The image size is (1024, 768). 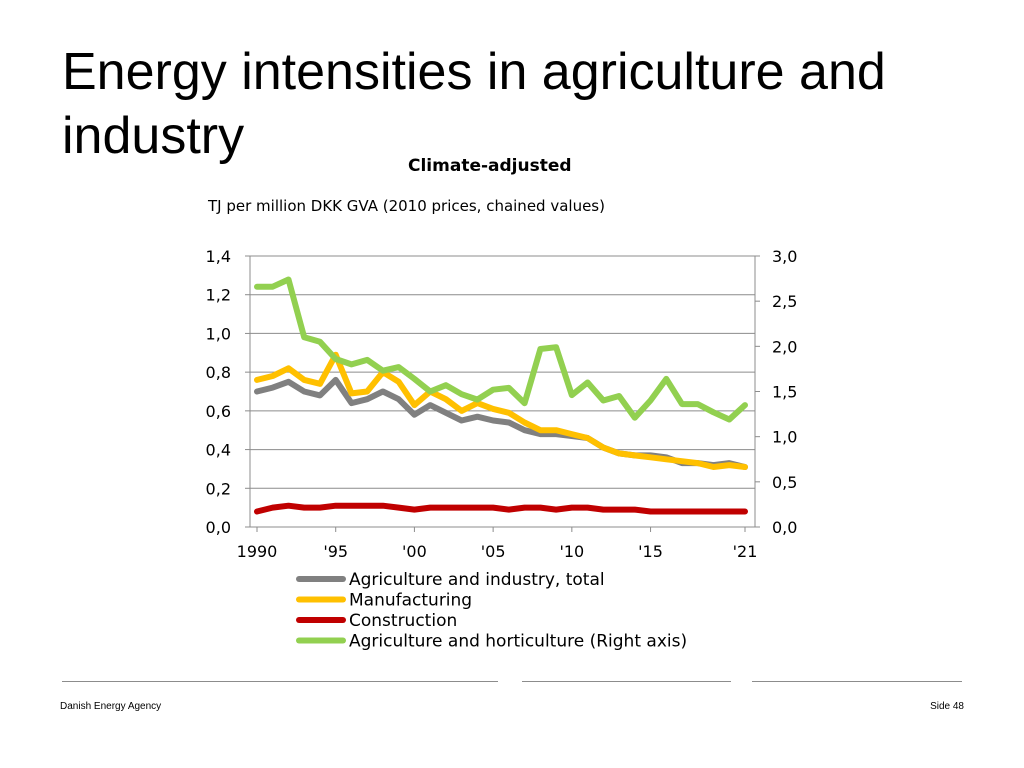 I want to click on x-tick-label: 1990, so click(x=257, y=551).